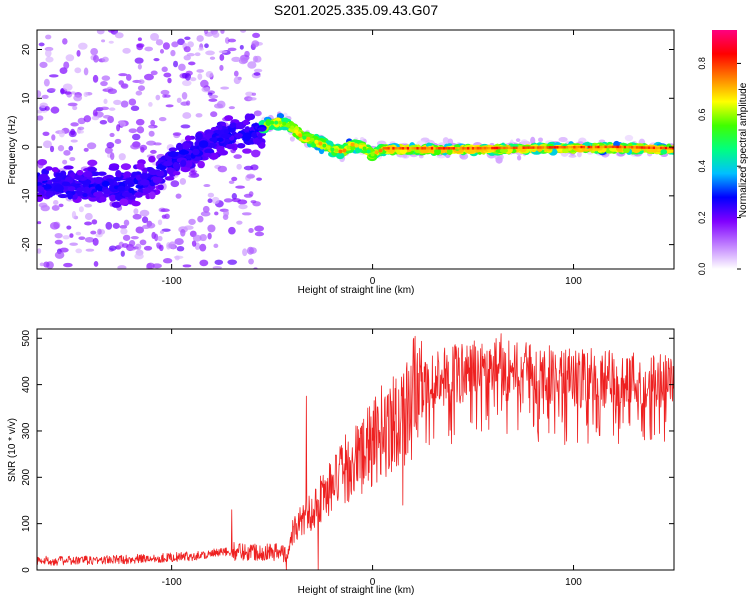  Describe the element at coordinates (573, 582) in the screenshot. I see `snr-x-tick-label: 100` at that location.